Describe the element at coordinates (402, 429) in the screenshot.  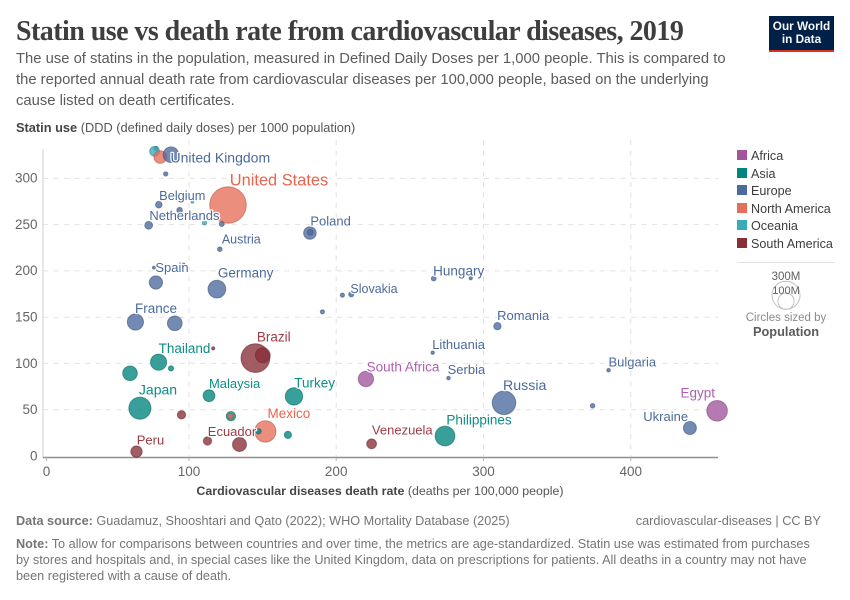
I see `svg-text: Venezuela` at that location.